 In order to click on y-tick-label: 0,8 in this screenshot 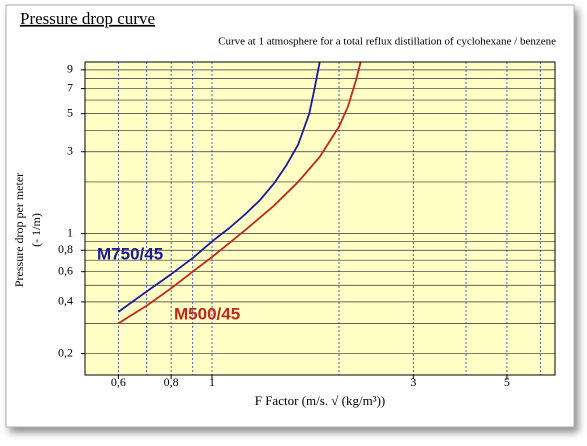, I will do `click(65, 249)`.